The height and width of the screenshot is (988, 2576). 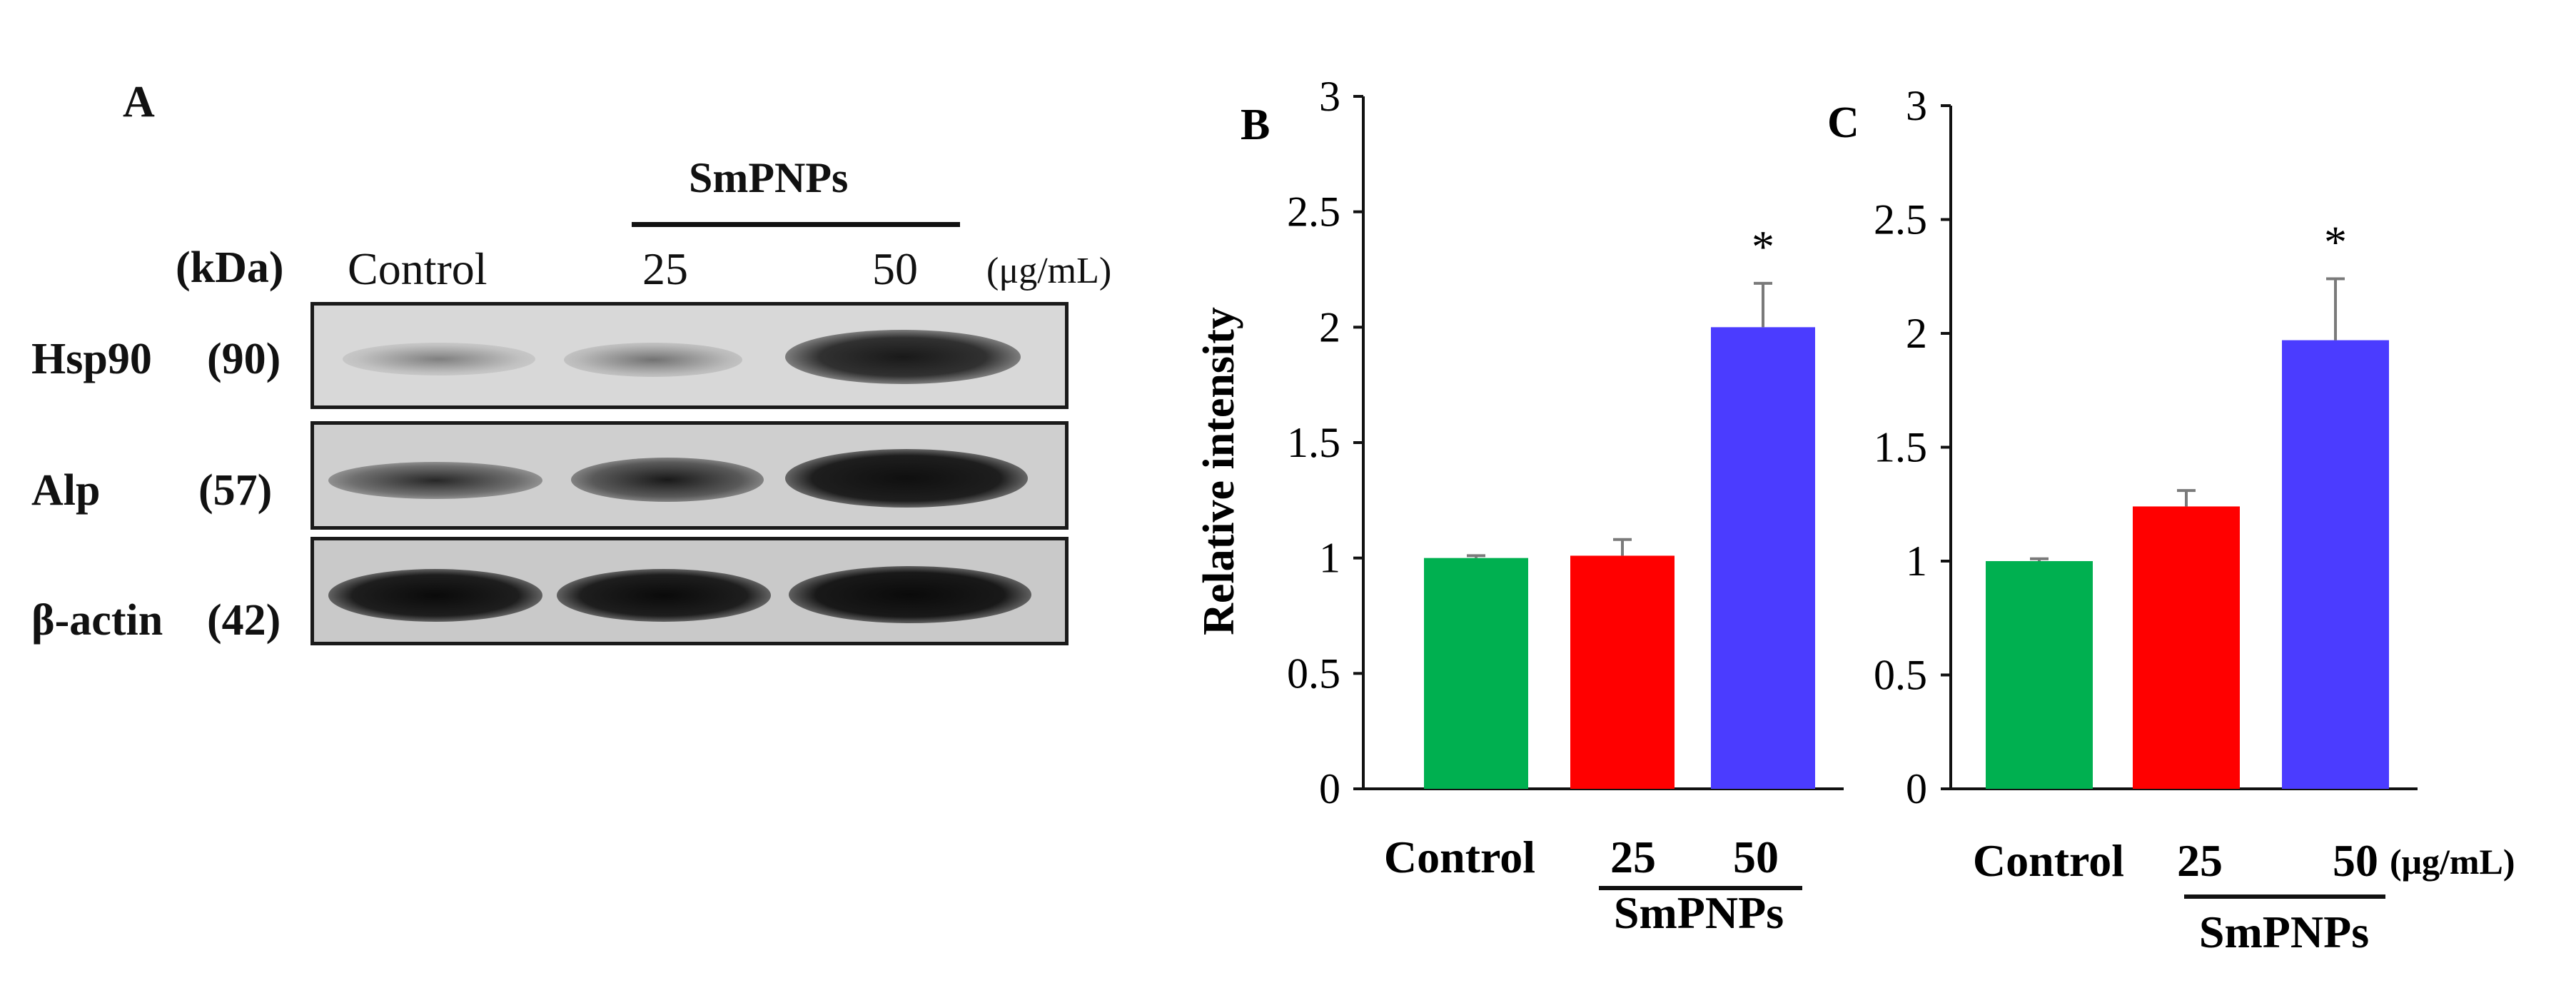 What do you see at coordinates (1219, 471) in the screenshot?
I see `chart-b-ylabel: Relative intensity` at bounding box center [1219, 471].